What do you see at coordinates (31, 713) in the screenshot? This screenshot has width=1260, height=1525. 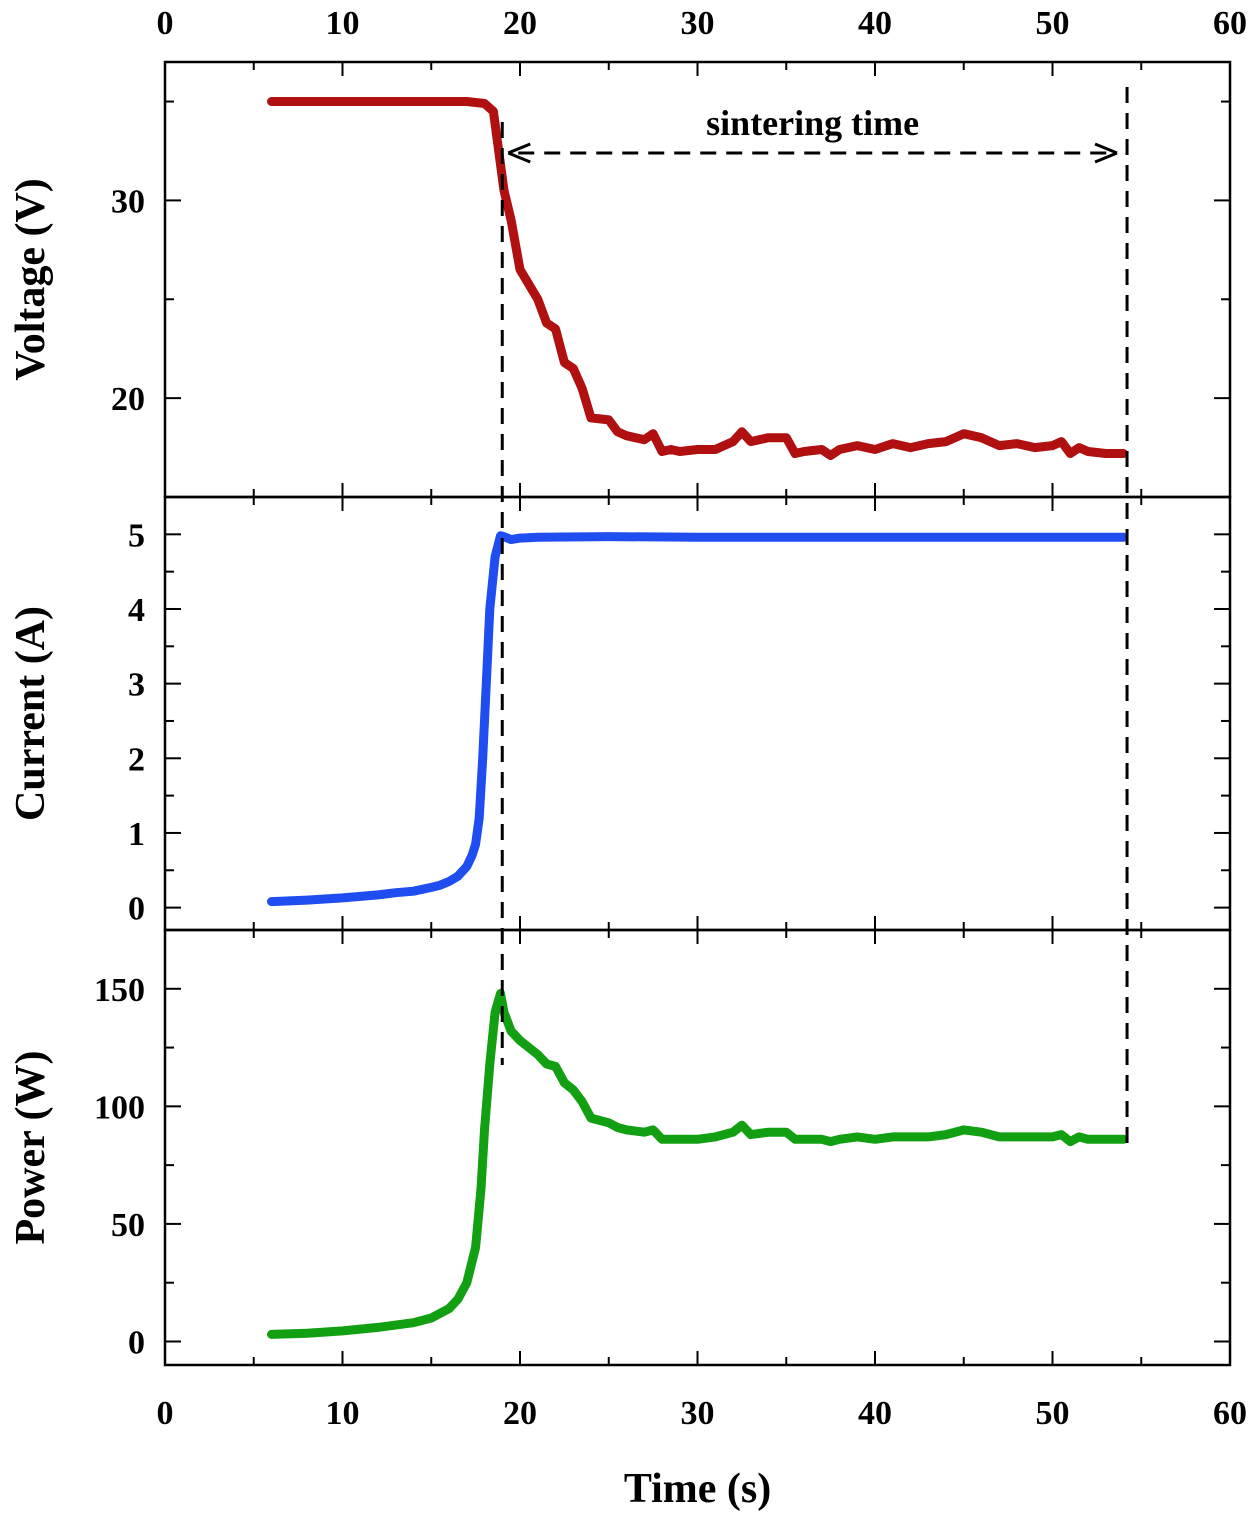 I see `panel-2-ylabel: Current (A)` at bounding box center [31, 713].